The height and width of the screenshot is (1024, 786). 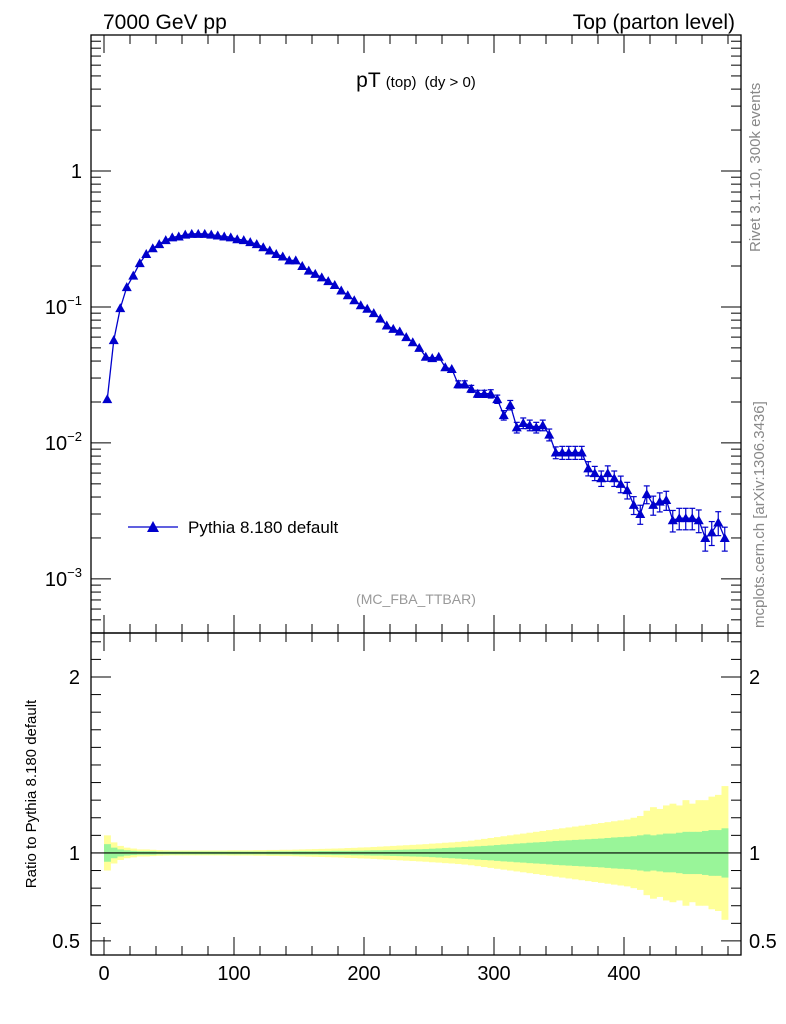 What do you see at coordinates (63, 578) in the screenshot?
I see `y-tick-label: 10⁻³` at bounding box center [63, 578].